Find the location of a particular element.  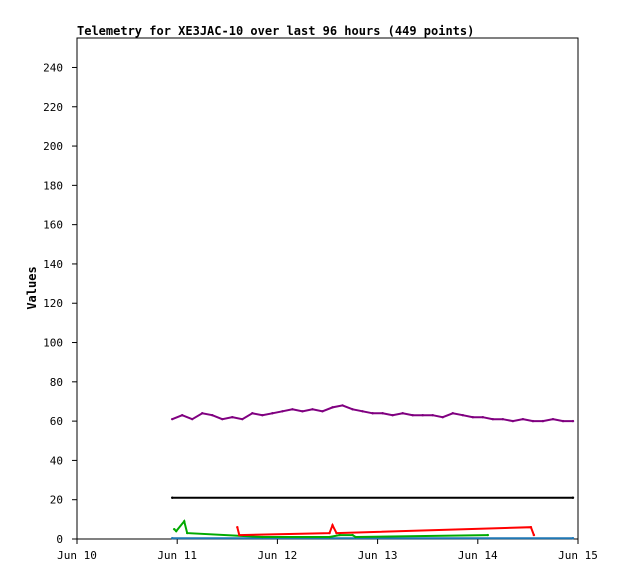

series-3-line is located at coordinates (330, 529).